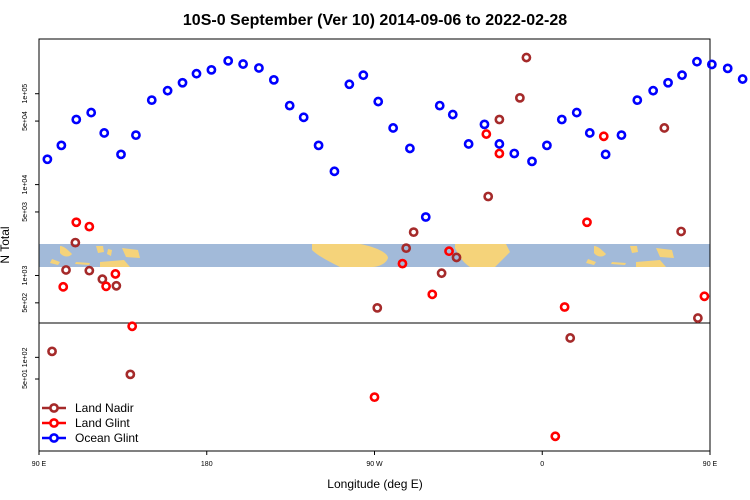  Describe the element at coordinates (25, 379) in the screenshot. I see `y-tick-label: 5e+01` at that location.